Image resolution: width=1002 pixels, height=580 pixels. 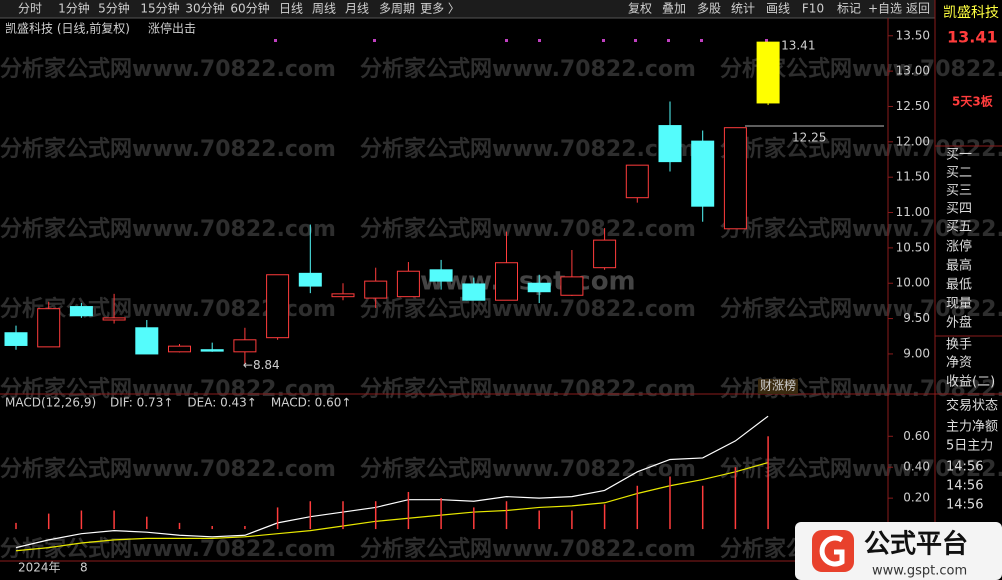 What do you see at coordinates (913, 35) in the screenshot?
I see `y-tick-label: 13.50` at bounding box center [913, 35].